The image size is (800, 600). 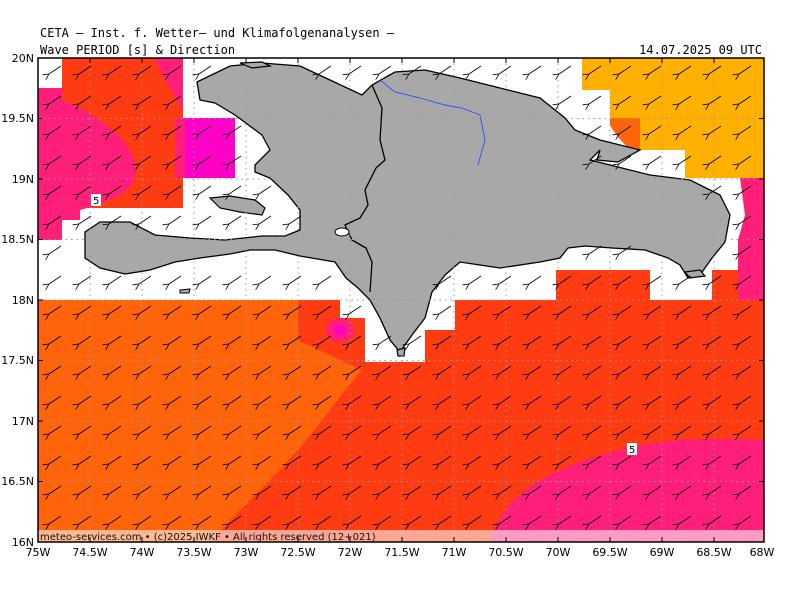 I want to click on period-field-north-pink-edge, so click(x=169, y=84).